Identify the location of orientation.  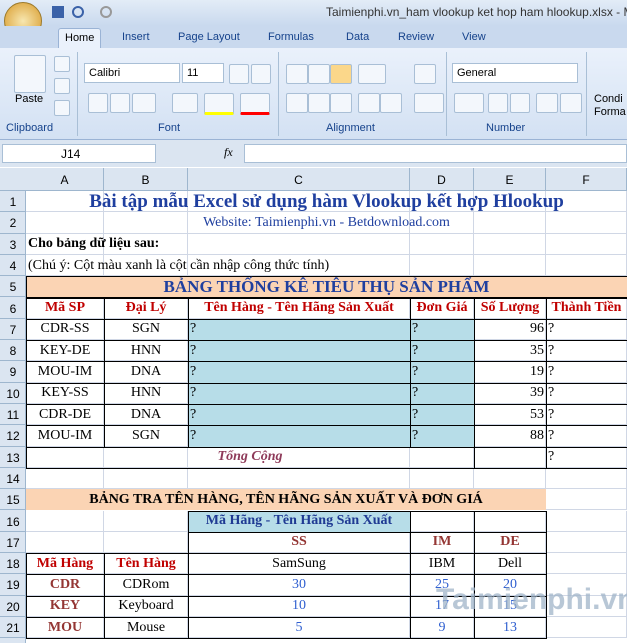
(372, 74).